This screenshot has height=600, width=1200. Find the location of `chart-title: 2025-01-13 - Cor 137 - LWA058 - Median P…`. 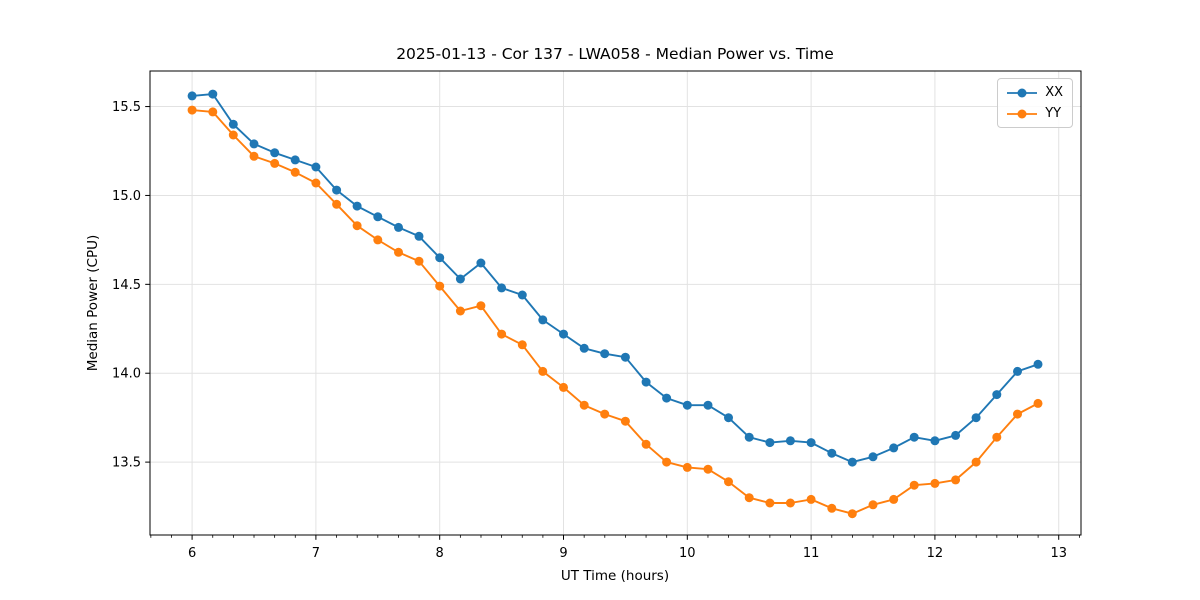

chart-title: 2025-01-13 - Cor 137 - LWA058 - Median P… is located at coordinates (615, 54).